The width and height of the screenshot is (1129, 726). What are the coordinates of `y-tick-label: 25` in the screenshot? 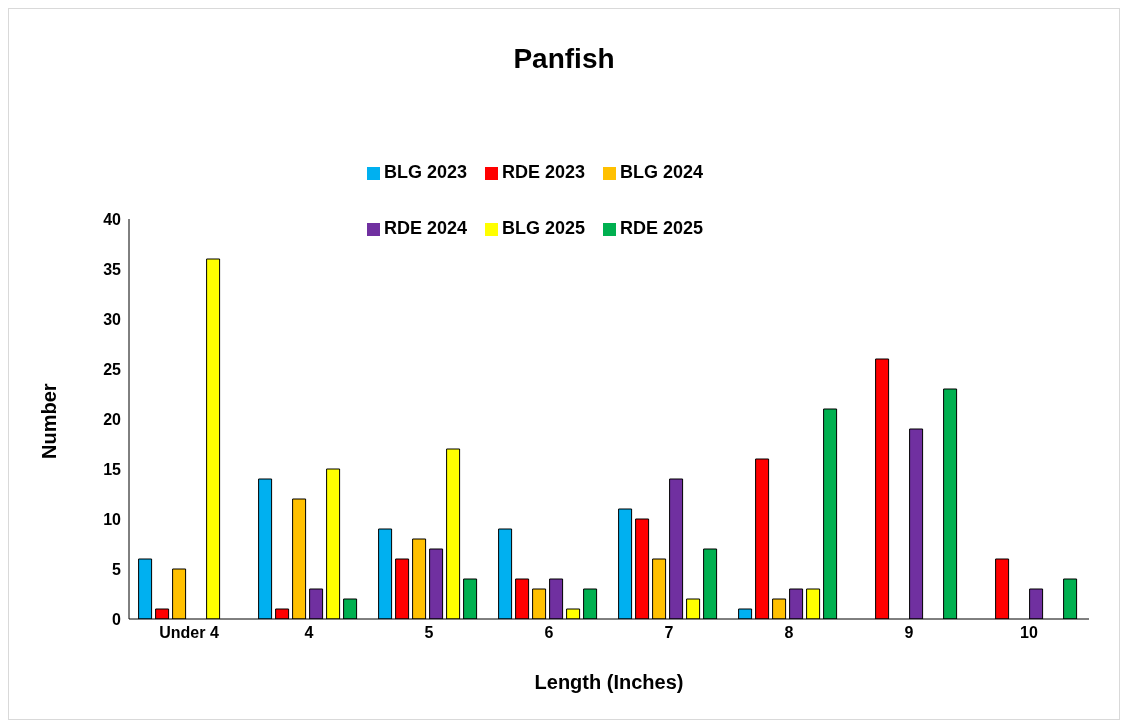 It's located at (112, 369).